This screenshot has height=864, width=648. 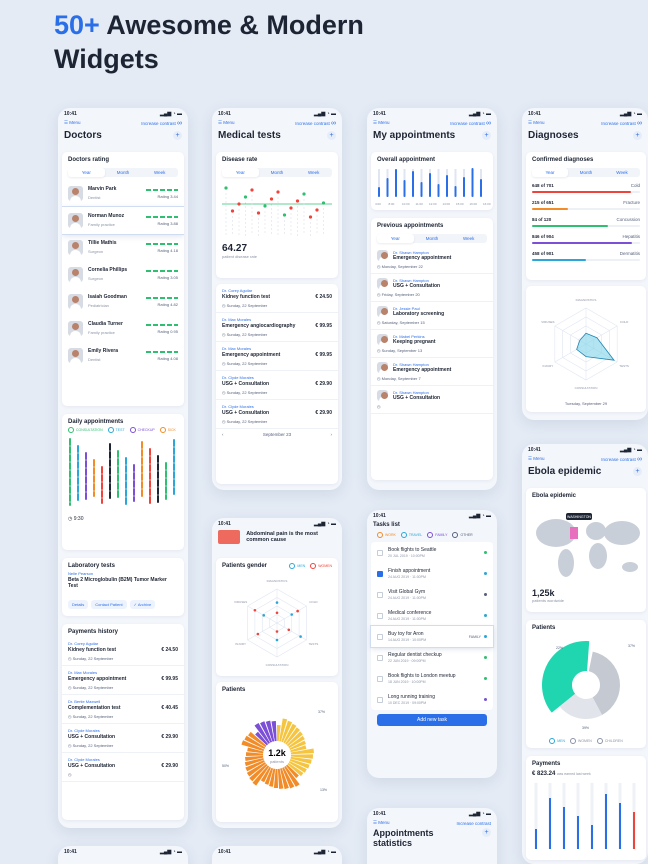 I want to click on add-task-button: Add new task, so click(x=432, y=720).